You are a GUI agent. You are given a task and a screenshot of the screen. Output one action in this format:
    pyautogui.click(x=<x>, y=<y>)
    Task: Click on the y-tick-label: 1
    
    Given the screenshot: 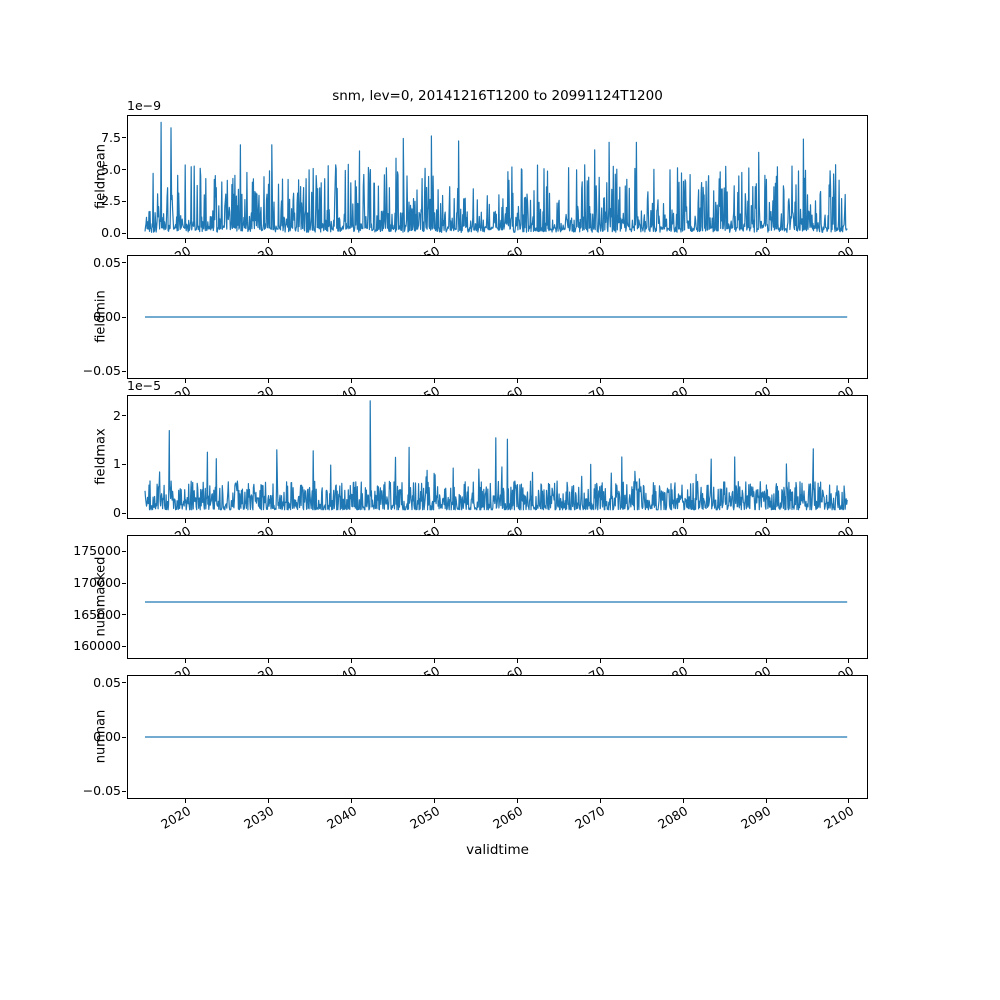 What is the action you would take?
    pyautogui.click(x=117, y=464)
    